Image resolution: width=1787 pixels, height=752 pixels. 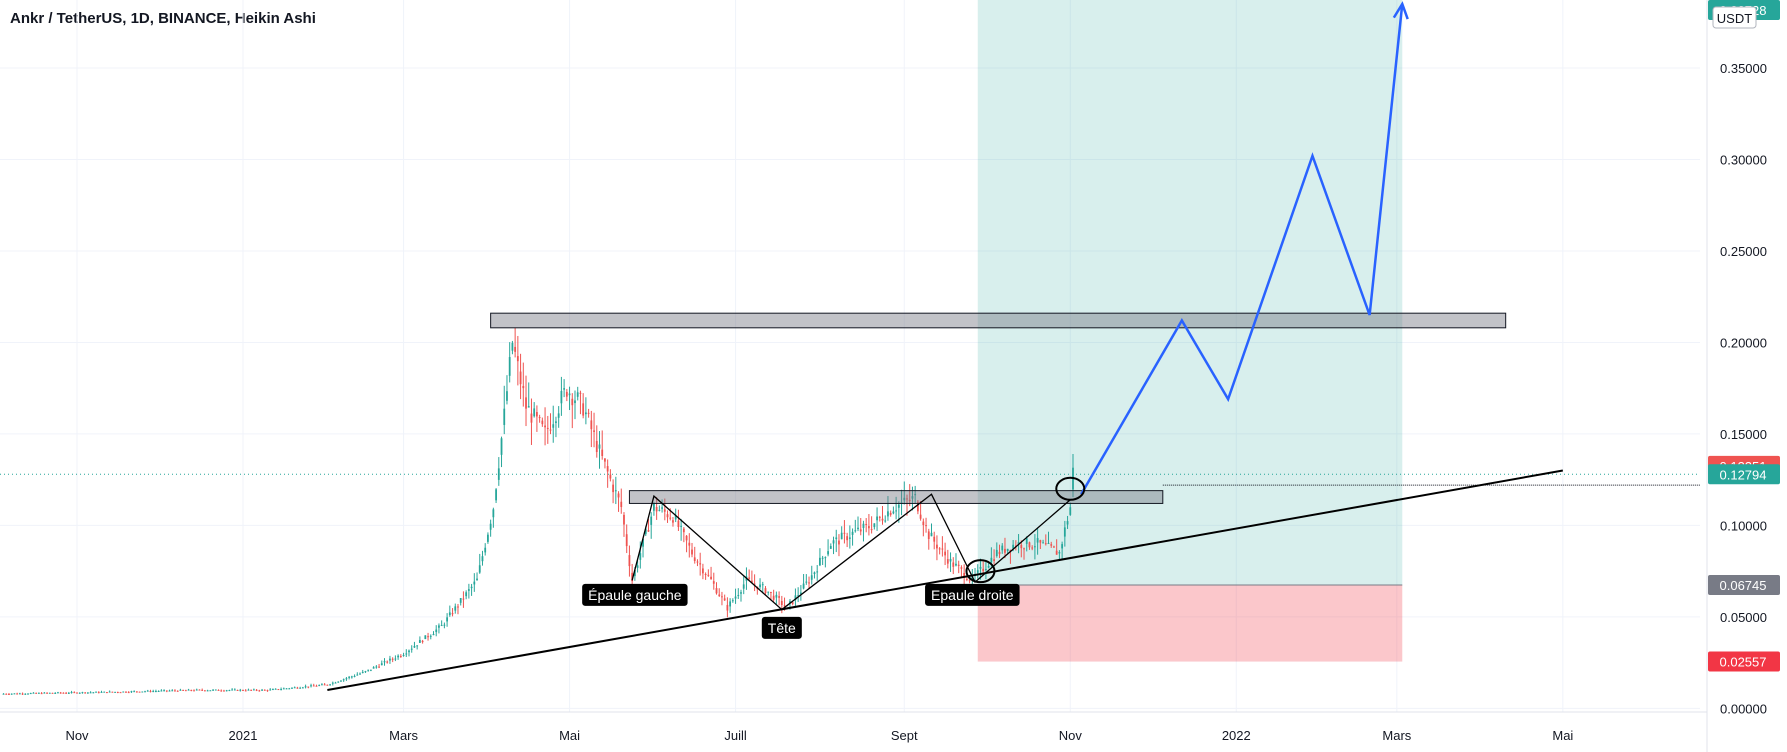 What do you see at coordinates (998, 320) in the screenshot?
I see `resistance-zone` at bounding box center [998, 320].